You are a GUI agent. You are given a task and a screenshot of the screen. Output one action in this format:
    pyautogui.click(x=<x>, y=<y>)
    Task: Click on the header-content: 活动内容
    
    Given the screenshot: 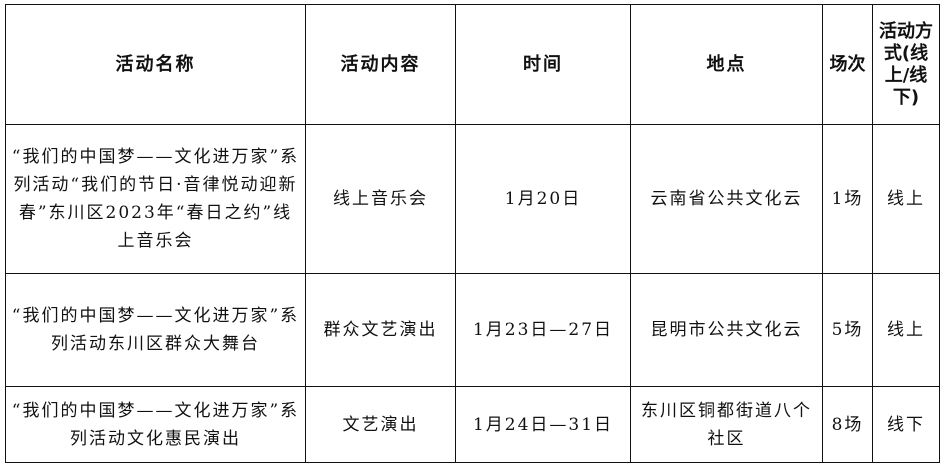 What is the action you would take?
    pyautogui.click(x=380, y=64)
    